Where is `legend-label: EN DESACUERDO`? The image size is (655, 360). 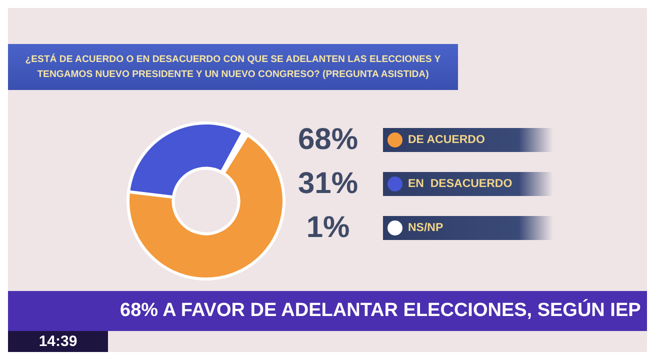
legend-label: EN DESACUERDO is located at coordinates (460, 184).